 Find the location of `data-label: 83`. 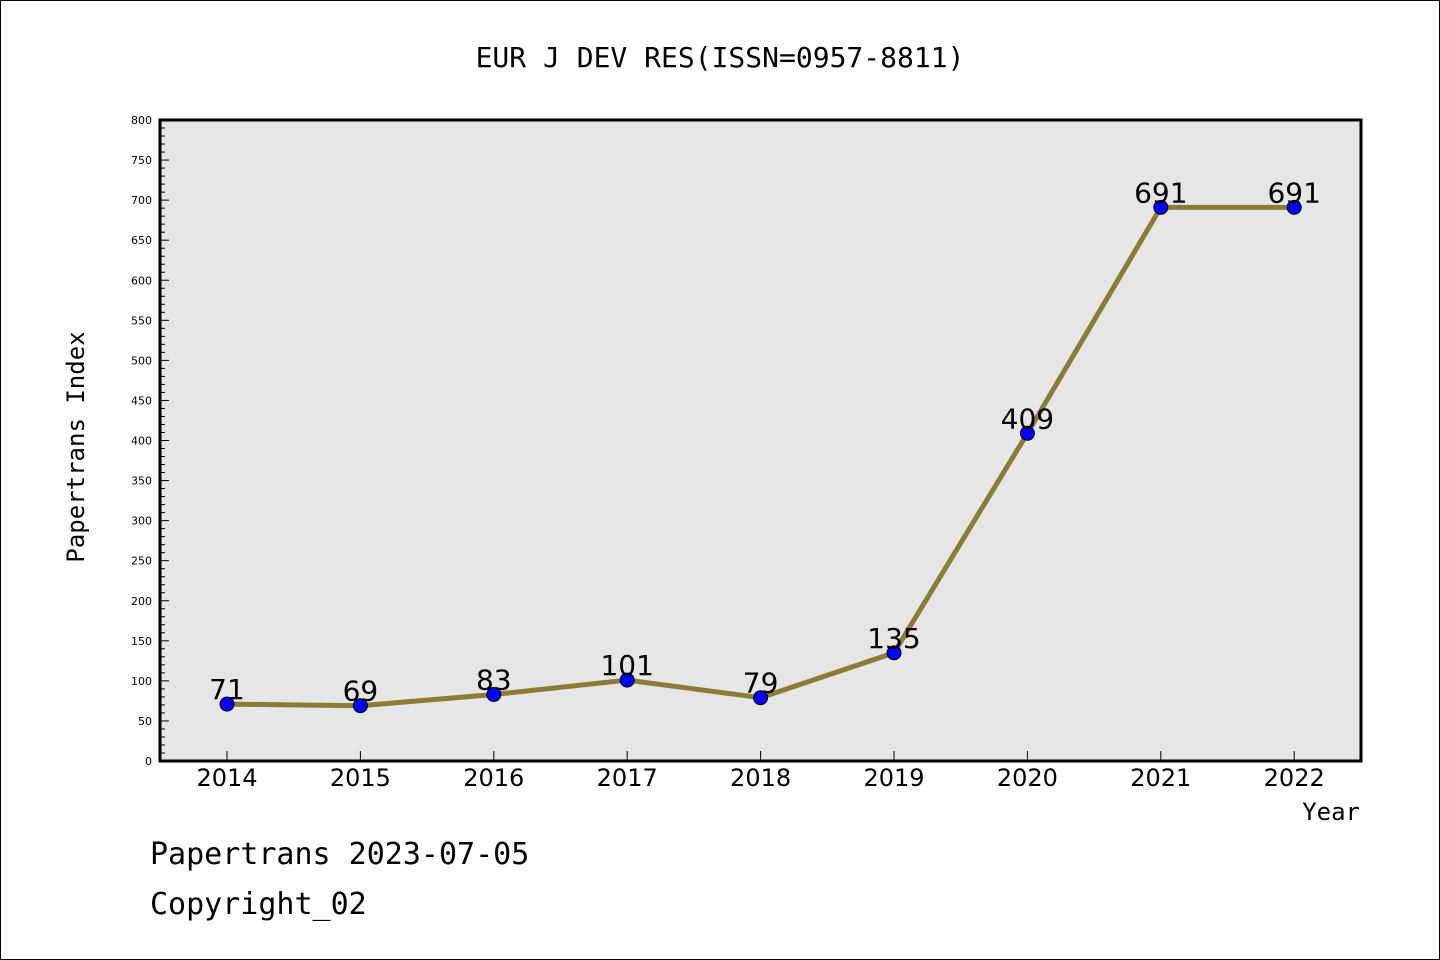

data-label: 83 is located at coordinates (494, 679).